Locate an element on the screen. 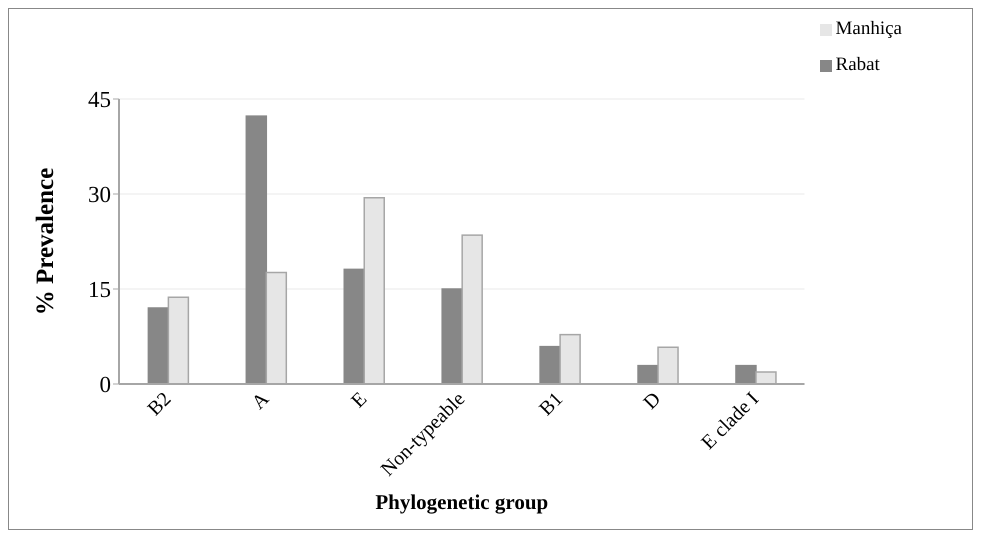 The image size is (981, 541). x-tick-label: A is located at coordinates (261, 401).